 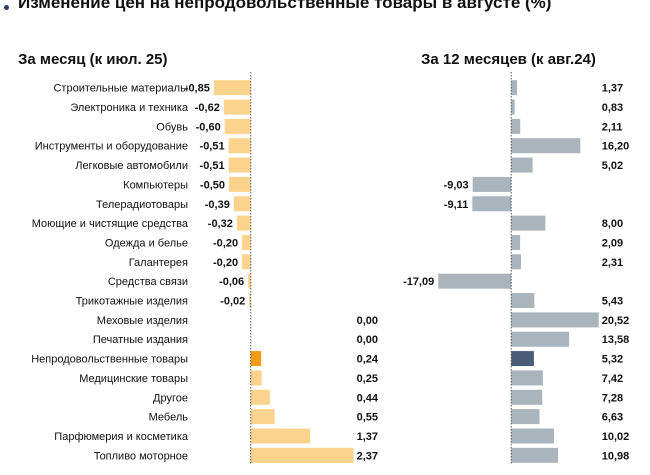 I want to click on monthly-value-label-16: 0,44, so click(x=368, y=398).